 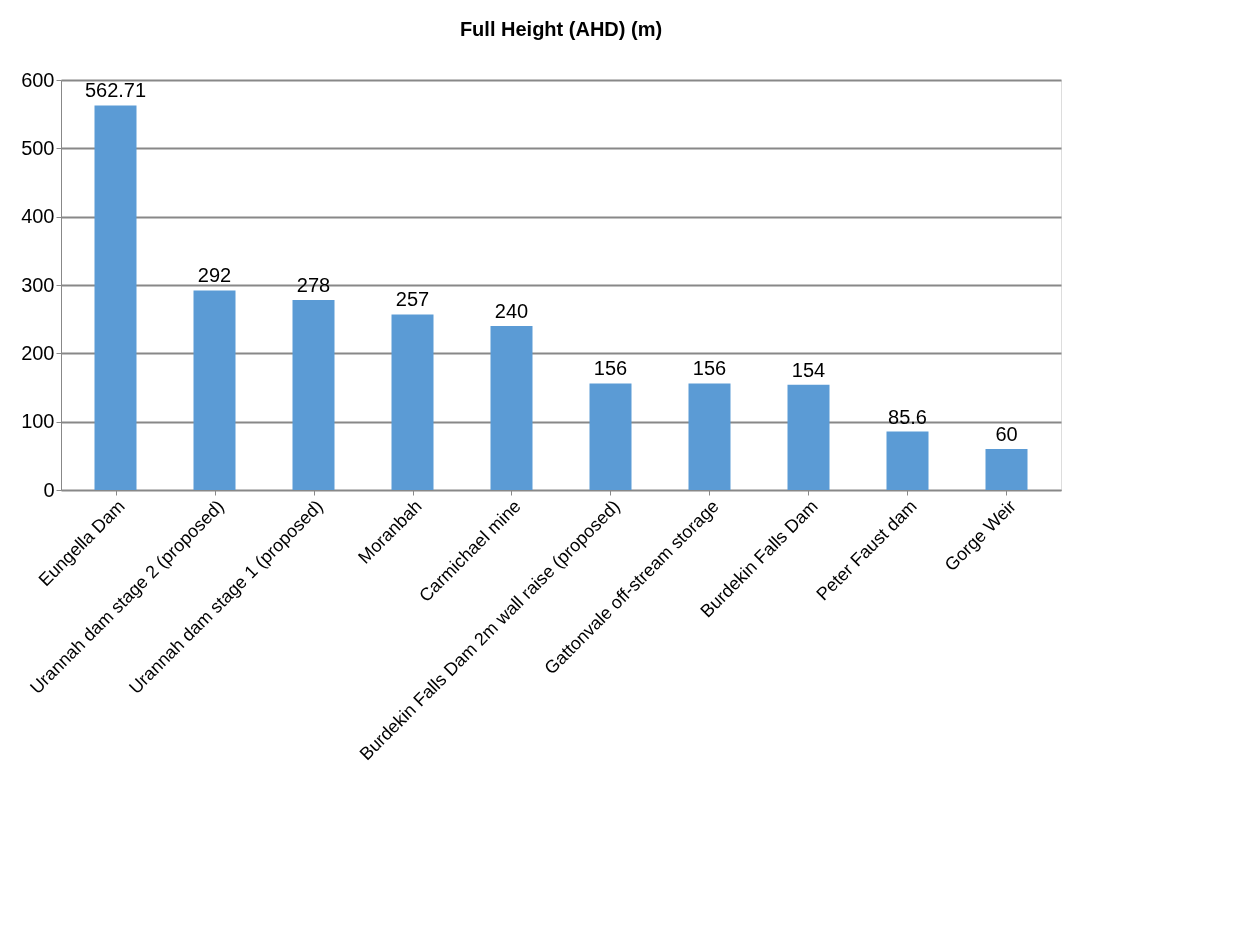 I want to click on y-tick-label: 400, so click(x=38, y=216).